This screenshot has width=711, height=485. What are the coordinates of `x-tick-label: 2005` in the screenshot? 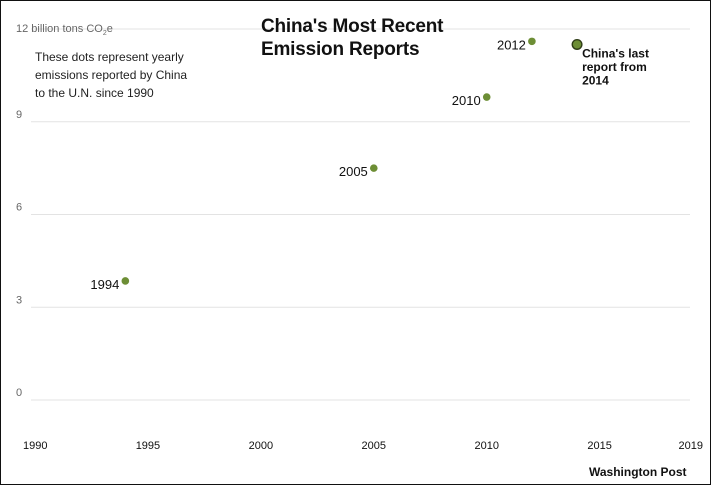 It's located at (374, 446).